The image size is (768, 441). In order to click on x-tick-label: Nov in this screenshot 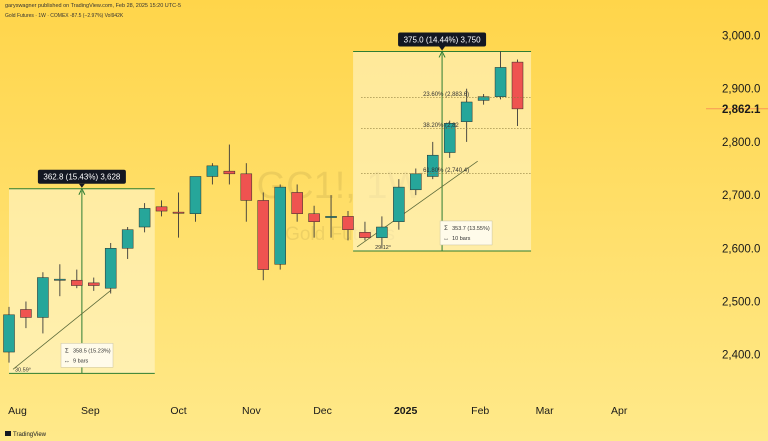, I will do `click(251, 411)`.